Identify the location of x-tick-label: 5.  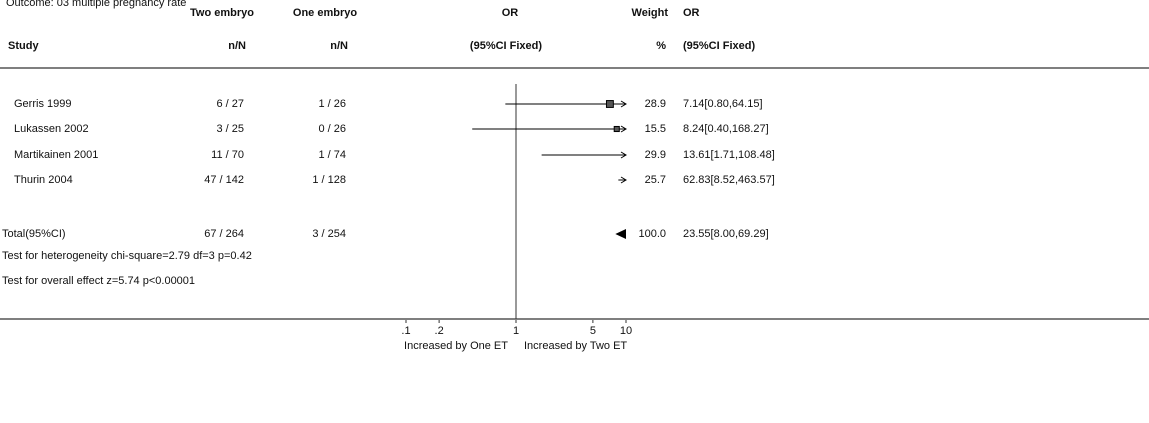
(593, 331).